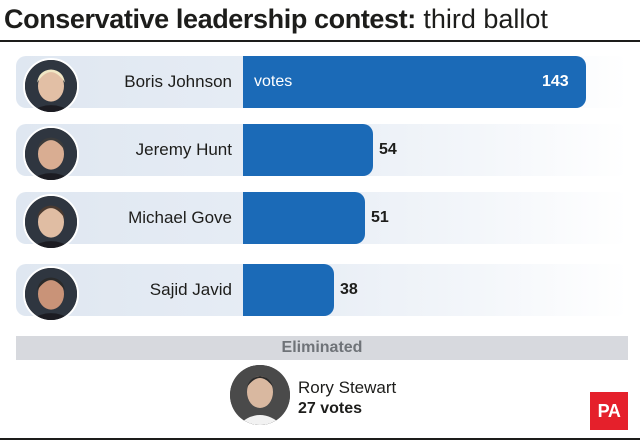 This screenshot has height=443, width=640. I want to click on candidate-name: Sajid Javid, so click(190, 289).